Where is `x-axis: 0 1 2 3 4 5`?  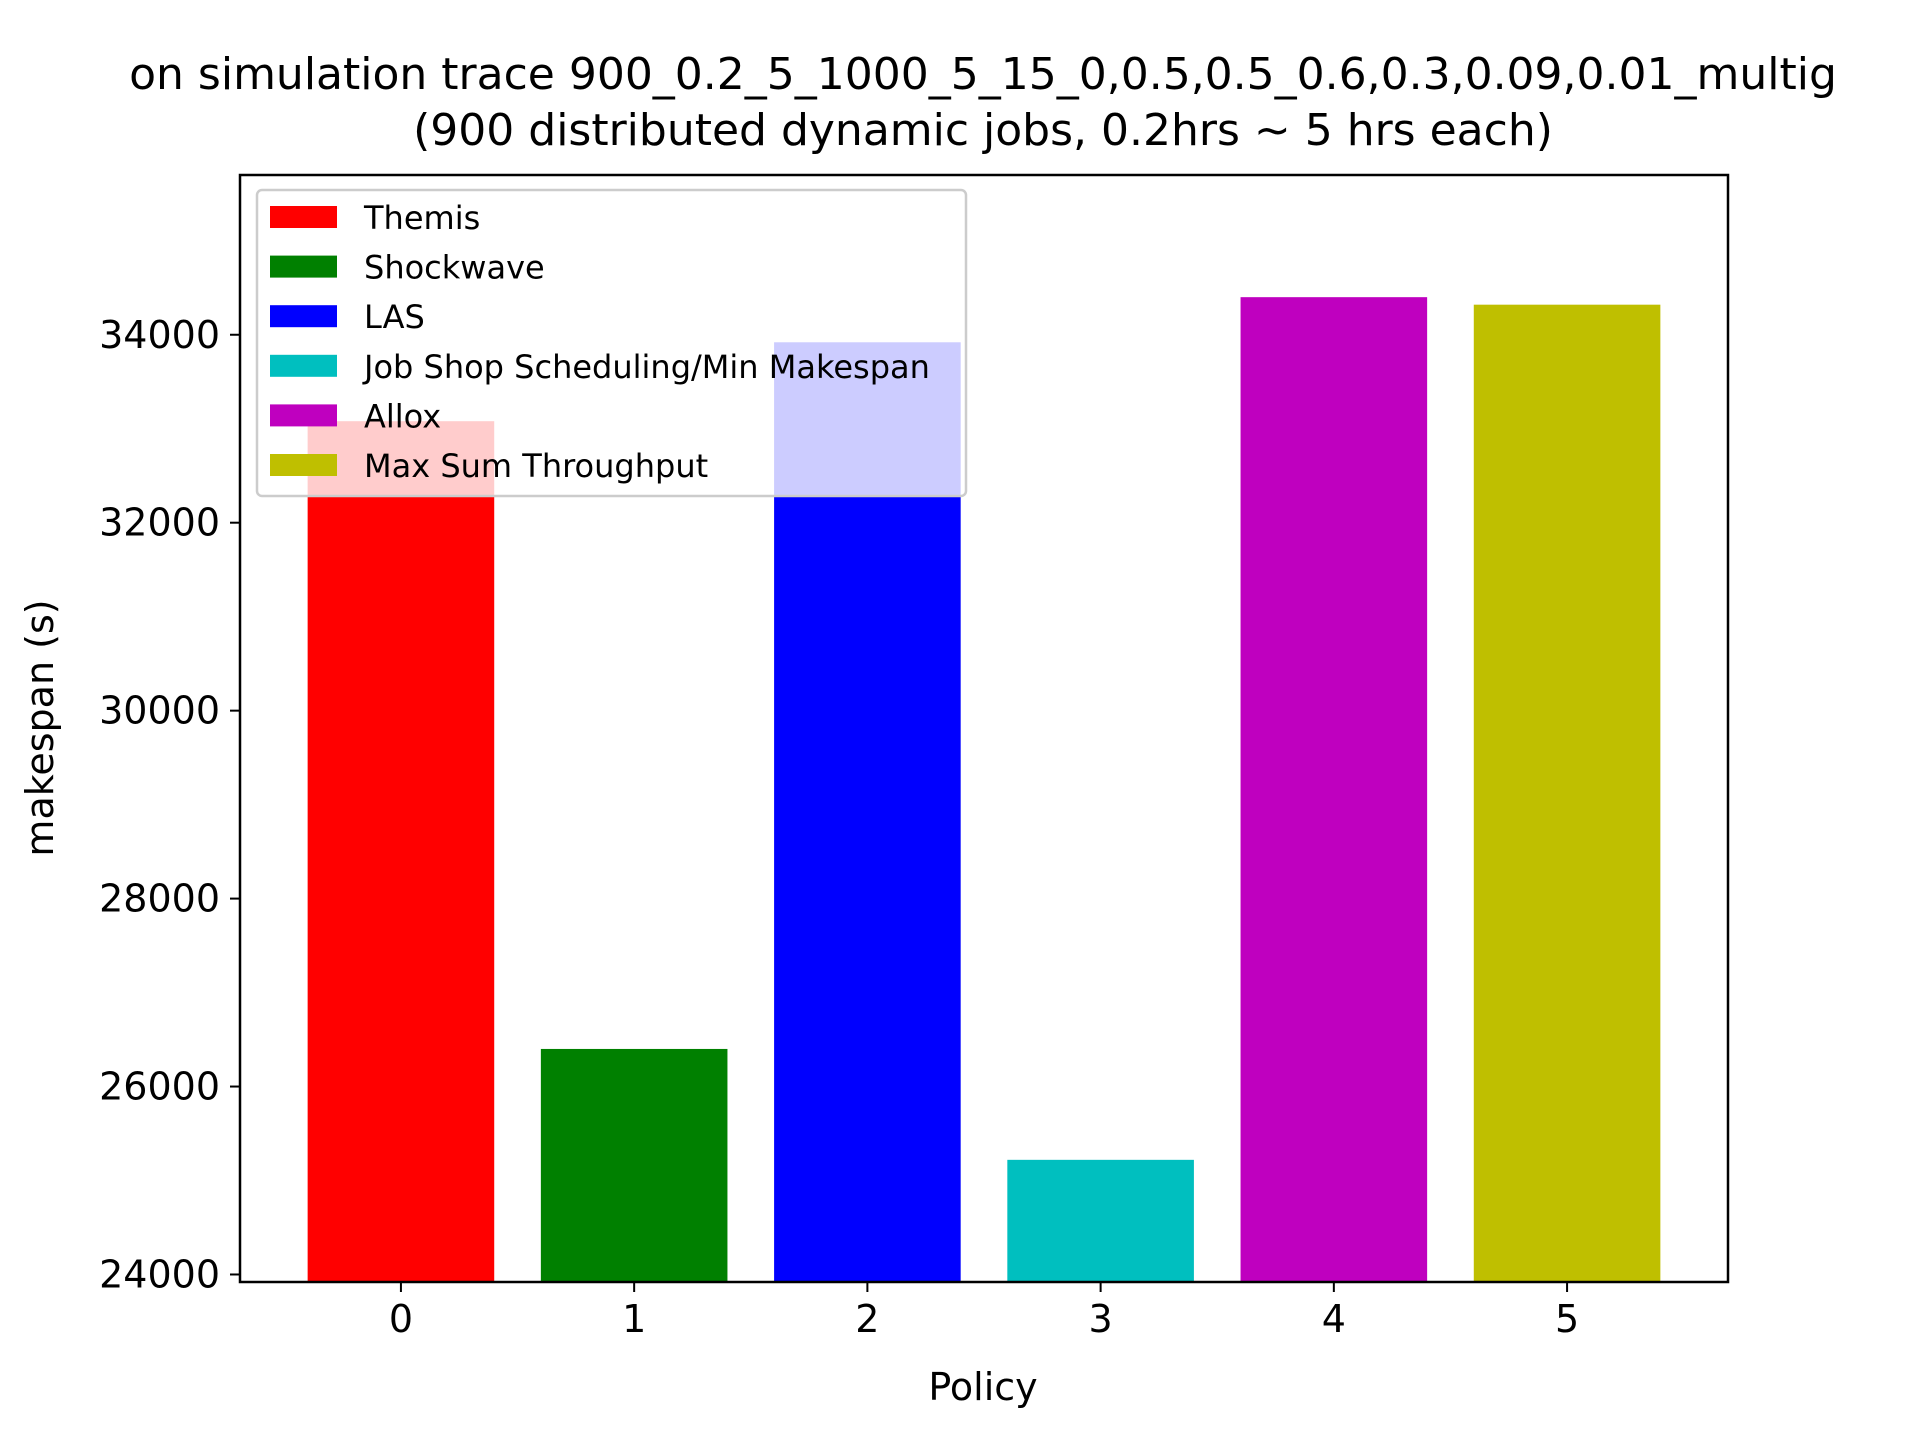
x-axis: 0 1 2 3 4 5 is located at coordinates (984, 1311).